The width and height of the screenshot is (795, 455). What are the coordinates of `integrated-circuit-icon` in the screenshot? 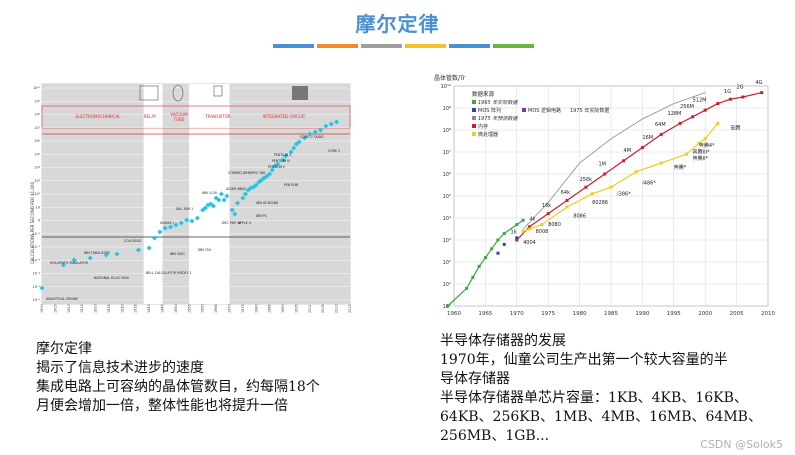 It's located at (300, 93).